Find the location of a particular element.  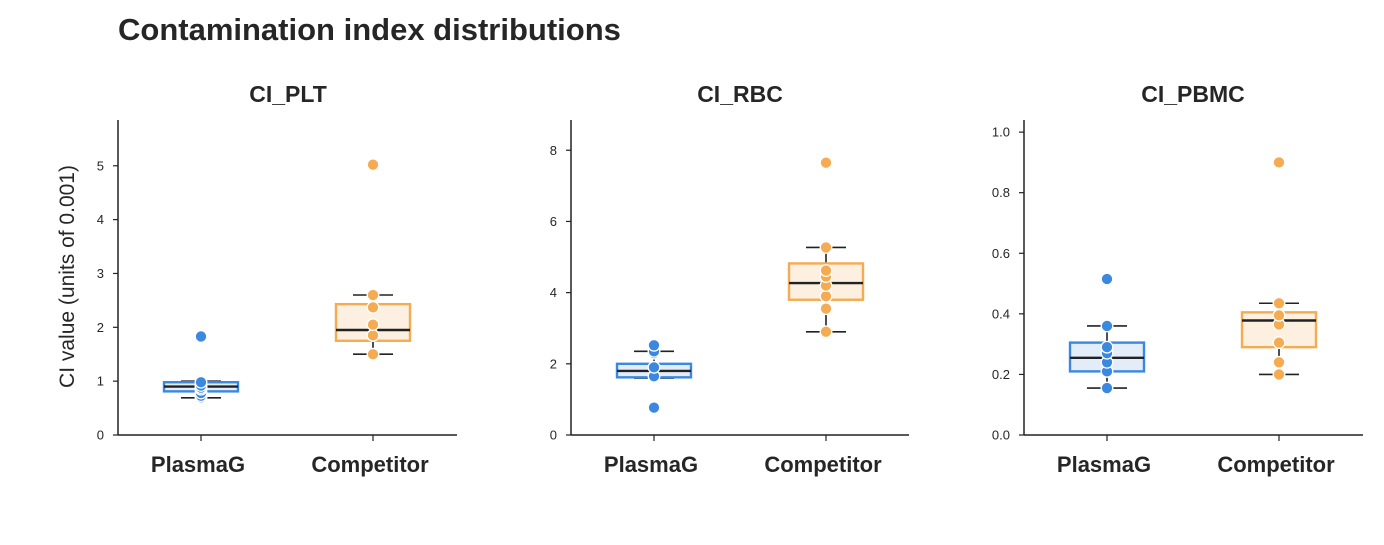

y-tick-label: 0.2 is located at coordinates (1001, 374).